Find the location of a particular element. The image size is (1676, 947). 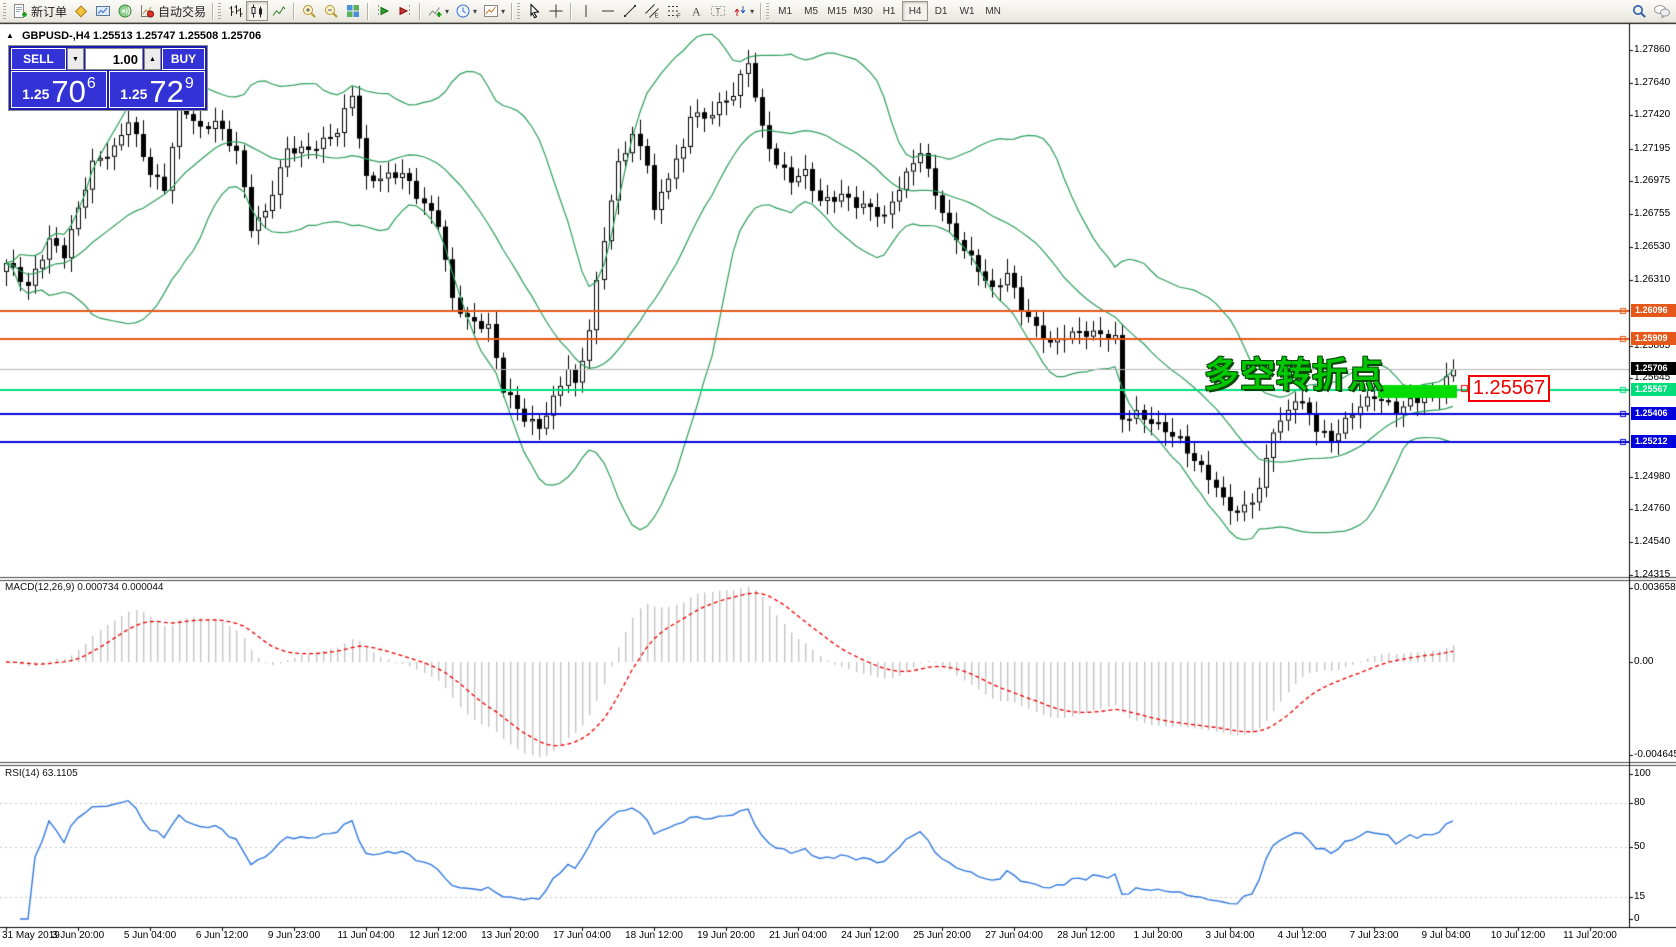

zoom-in-icon is located at coordinates (309, 11).